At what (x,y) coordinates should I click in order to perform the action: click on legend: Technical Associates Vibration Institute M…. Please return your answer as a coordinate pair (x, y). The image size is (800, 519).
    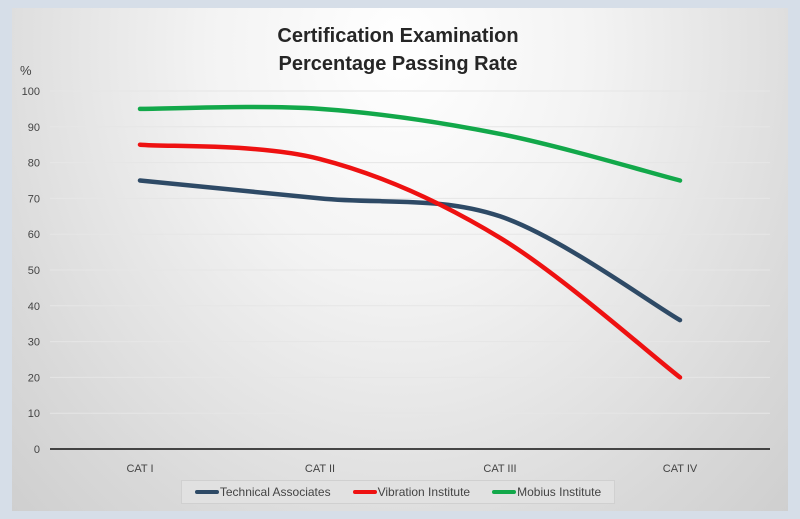
    Looking at the image, I should click on (398, 492).